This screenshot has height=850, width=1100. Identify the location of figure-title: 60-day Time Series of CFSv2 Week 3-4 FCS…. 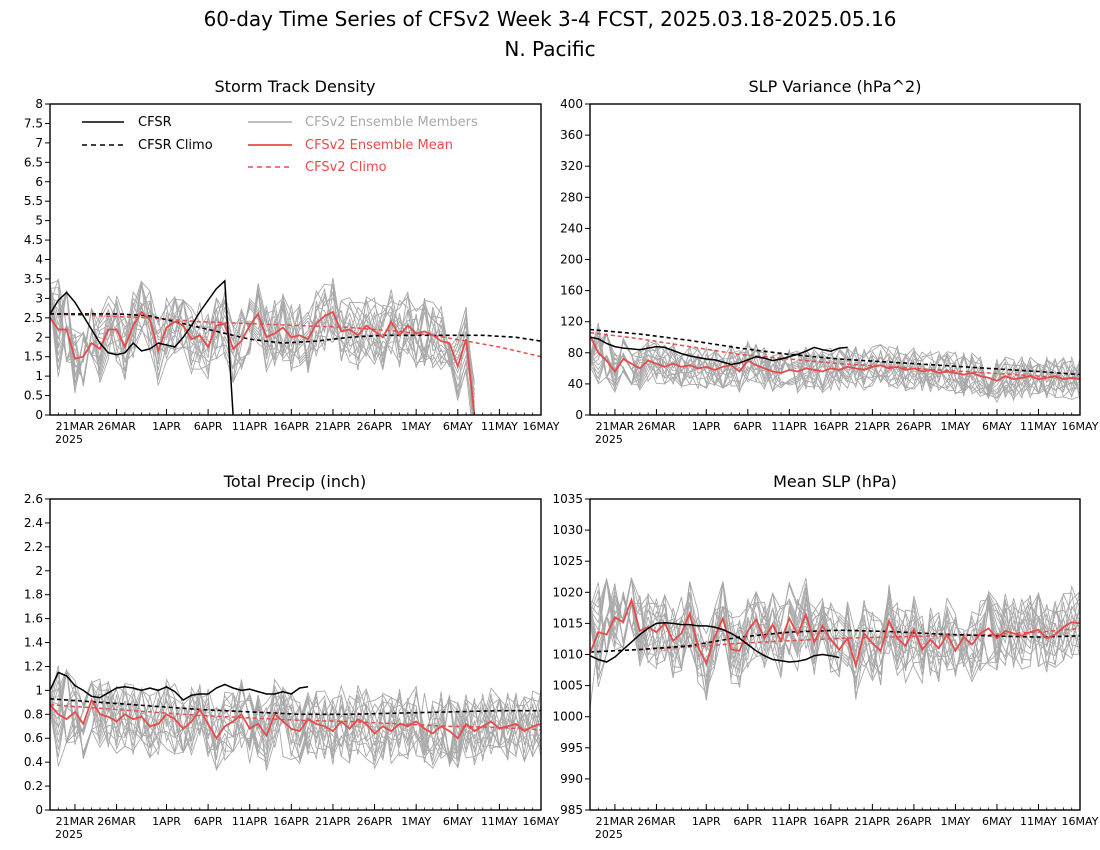
(550, 19).